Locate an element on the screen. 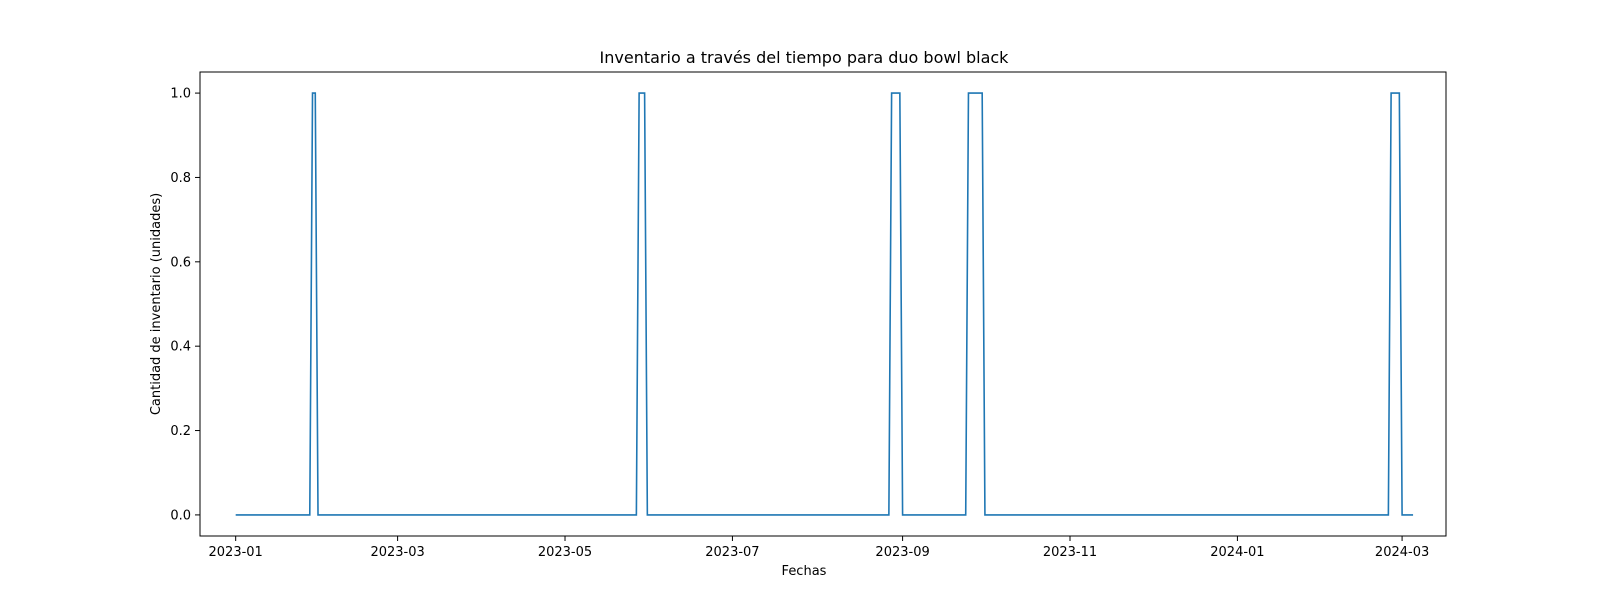 The image size is (1600, 600). x-tick-label: 2023-07 is located at coordinates (732, 552).